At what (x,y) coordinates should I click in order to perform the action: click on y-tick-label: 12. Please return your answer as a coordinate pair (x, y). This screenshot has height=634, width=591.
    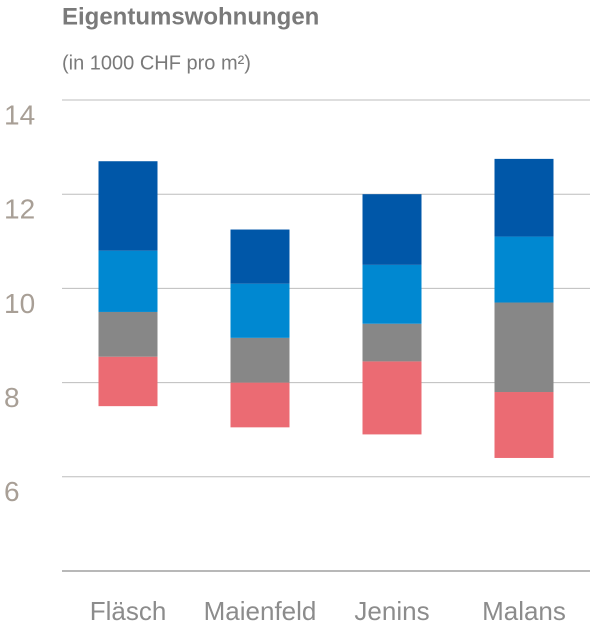
    Looking at the image, I should click on (19, 209).